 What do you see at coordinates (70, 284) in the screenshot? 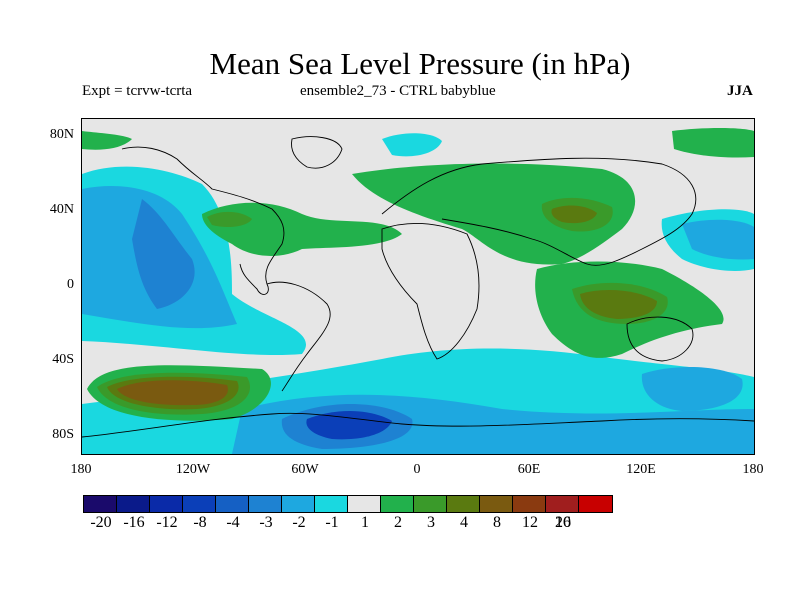
I see `y-tick: 0` at bounding box center [70, 284].